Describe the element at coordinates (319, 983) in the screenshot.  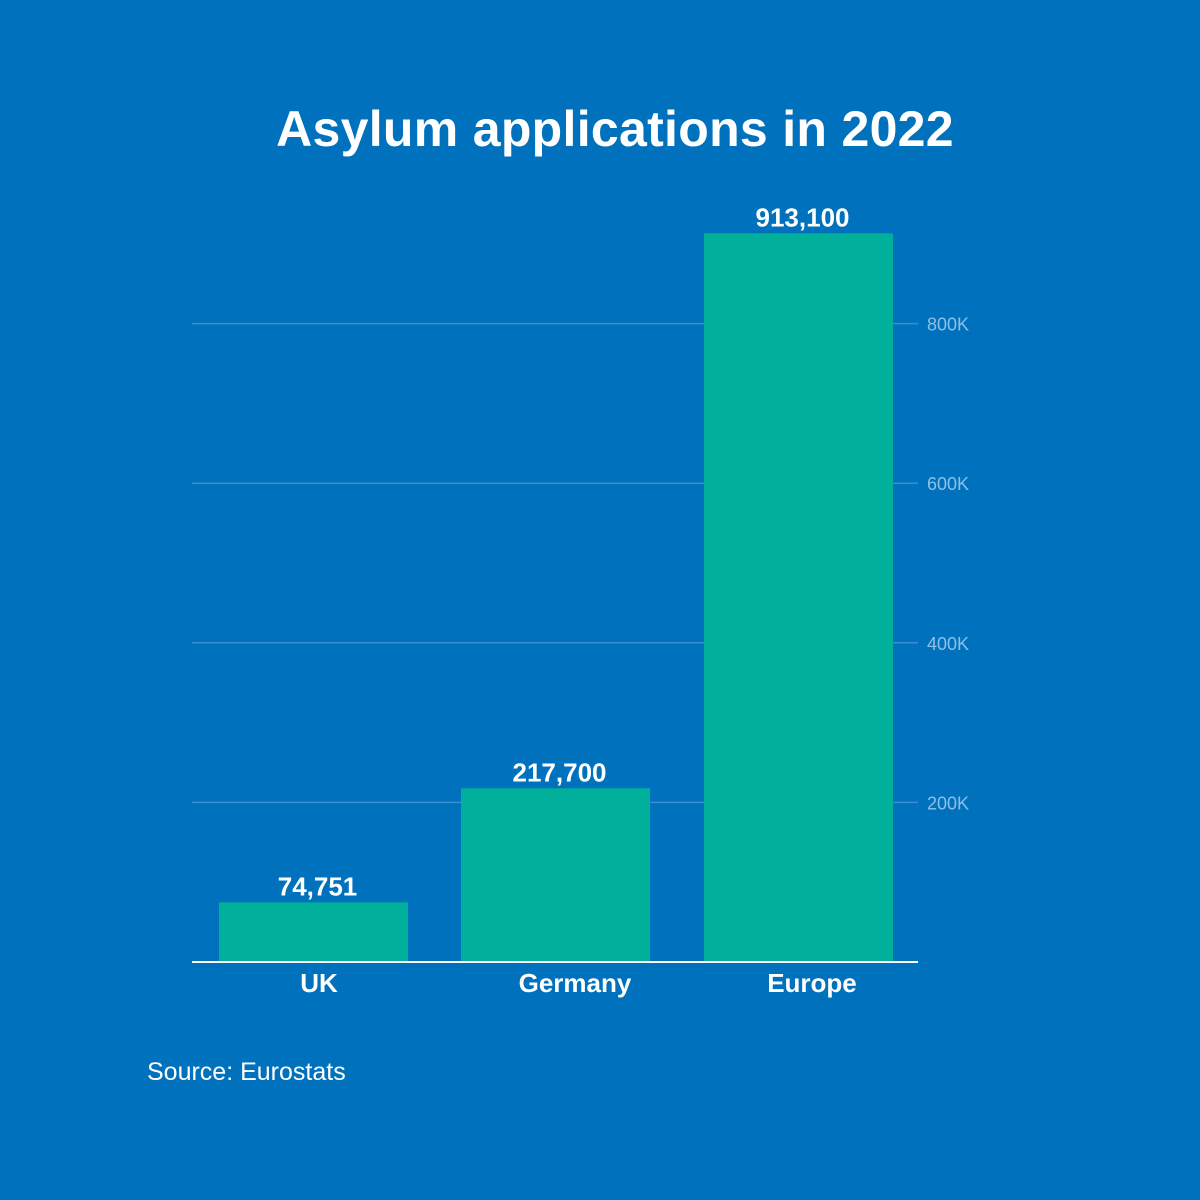
I see `x-tick-label: UK` at that location.